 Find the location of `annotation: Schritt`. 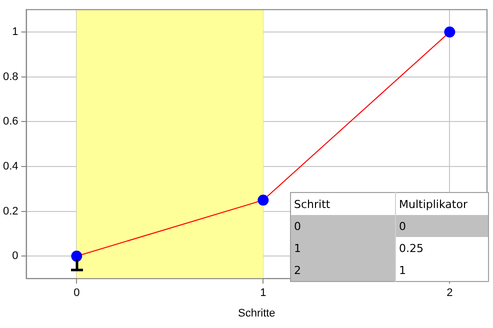

annotation: Schritt is located at coordinates (312, 204).